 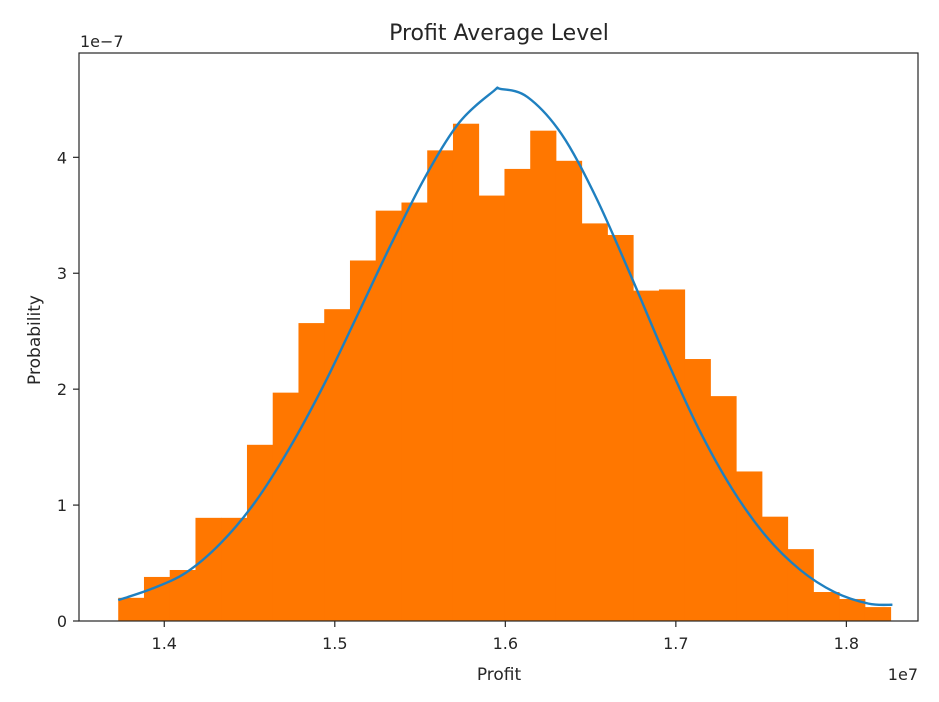 I want to click on y-axis-ticks: 0 1 2 3 4, so click(x=68, y=389).